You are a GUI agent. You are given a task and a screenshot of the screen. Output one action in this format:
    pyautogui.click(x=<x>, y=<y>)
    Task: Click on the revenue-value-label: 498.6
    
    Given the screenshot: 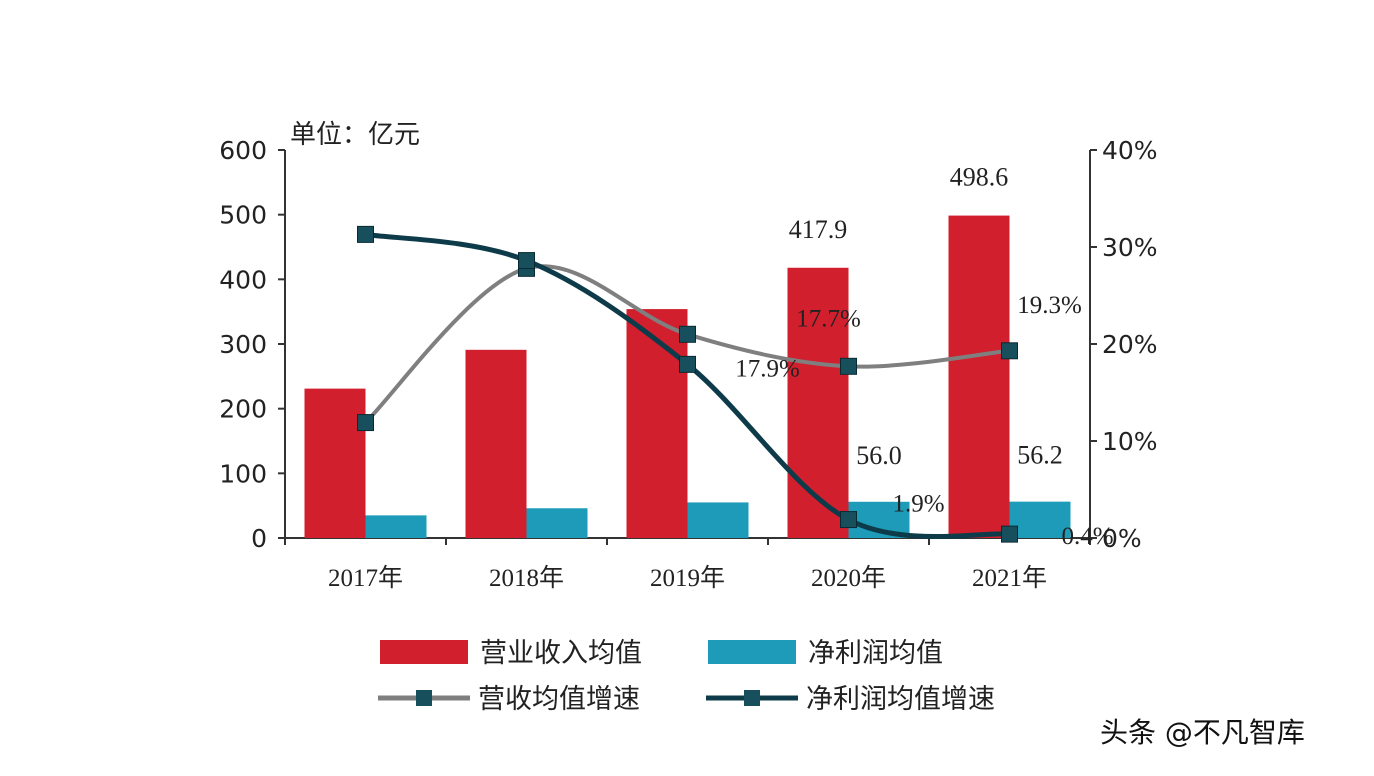 What is the action you would take?
    pyautogui.click(x=979, y=177)
    